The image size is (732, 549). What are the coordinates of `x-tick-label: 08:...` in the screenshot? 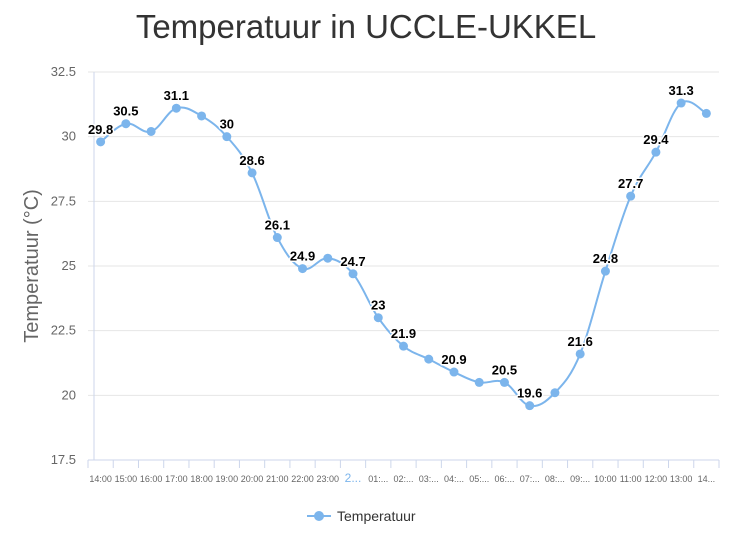 It's located at (555, 479).